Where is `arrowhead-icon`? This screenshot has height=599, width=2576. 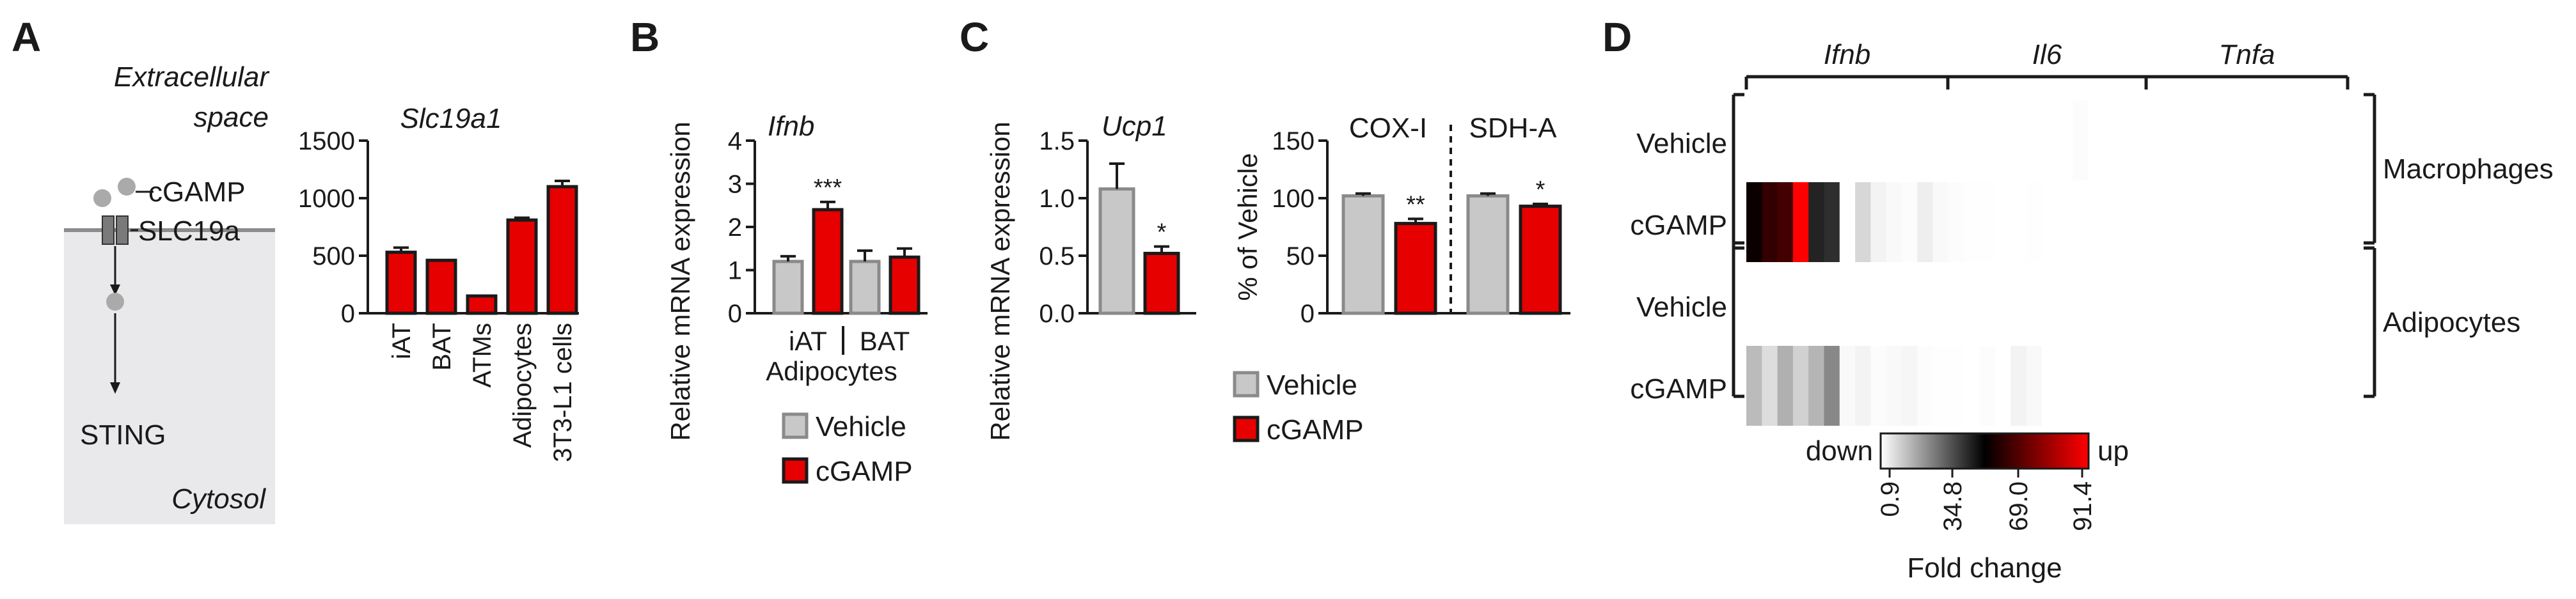
arrowhead-icon is located at coordinates (115, 388).